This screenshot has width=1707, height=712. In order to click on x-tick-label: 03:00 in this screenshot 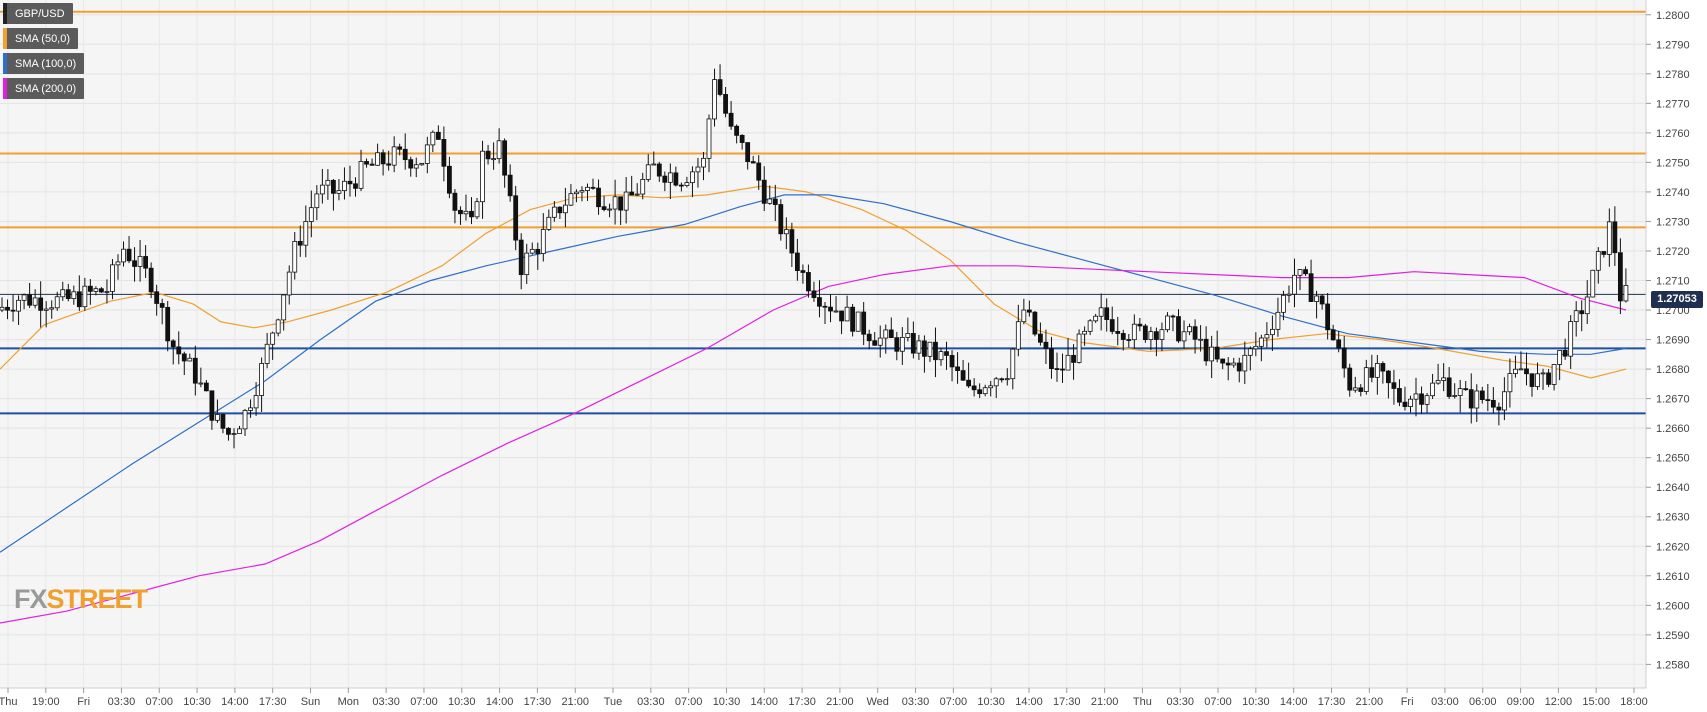, I will do `click(1445, 702)`.